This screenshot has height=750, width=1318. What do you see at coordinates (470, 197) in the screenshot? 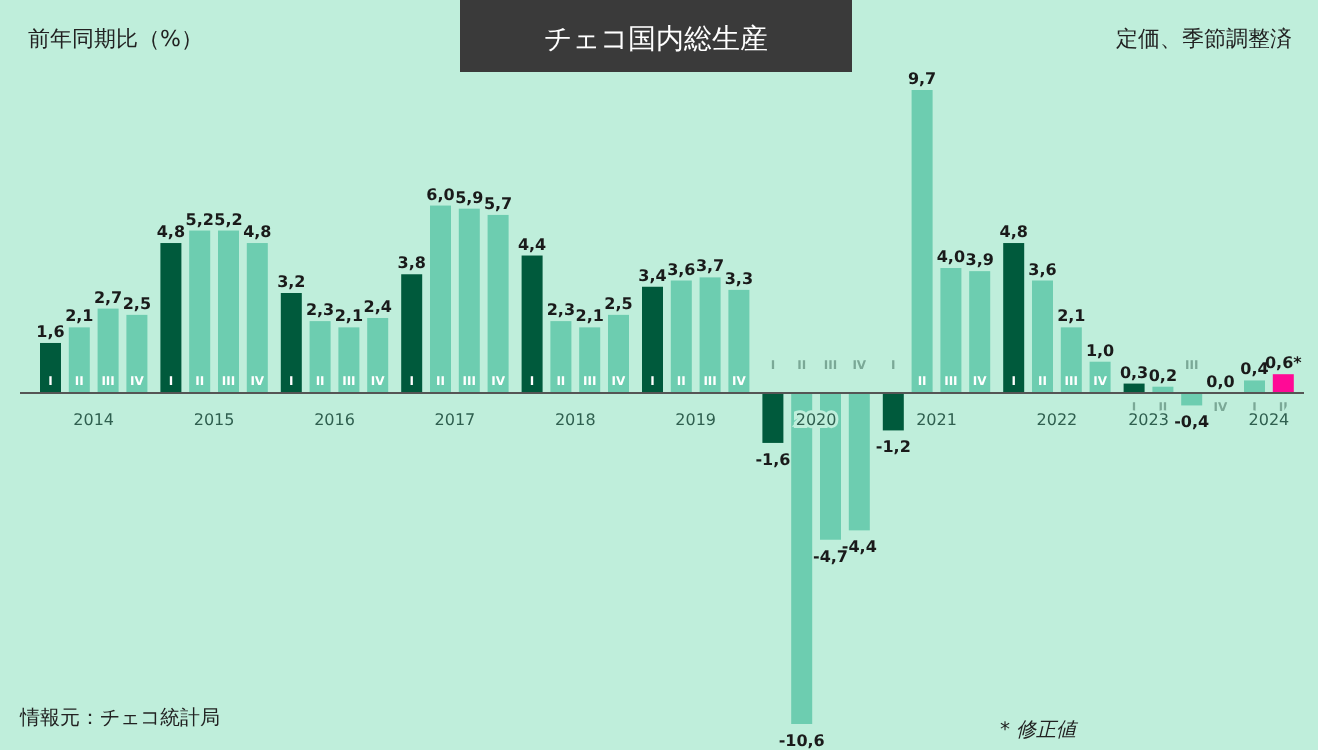
I see `data-label: 5,9` at bounding box center [470, 197].